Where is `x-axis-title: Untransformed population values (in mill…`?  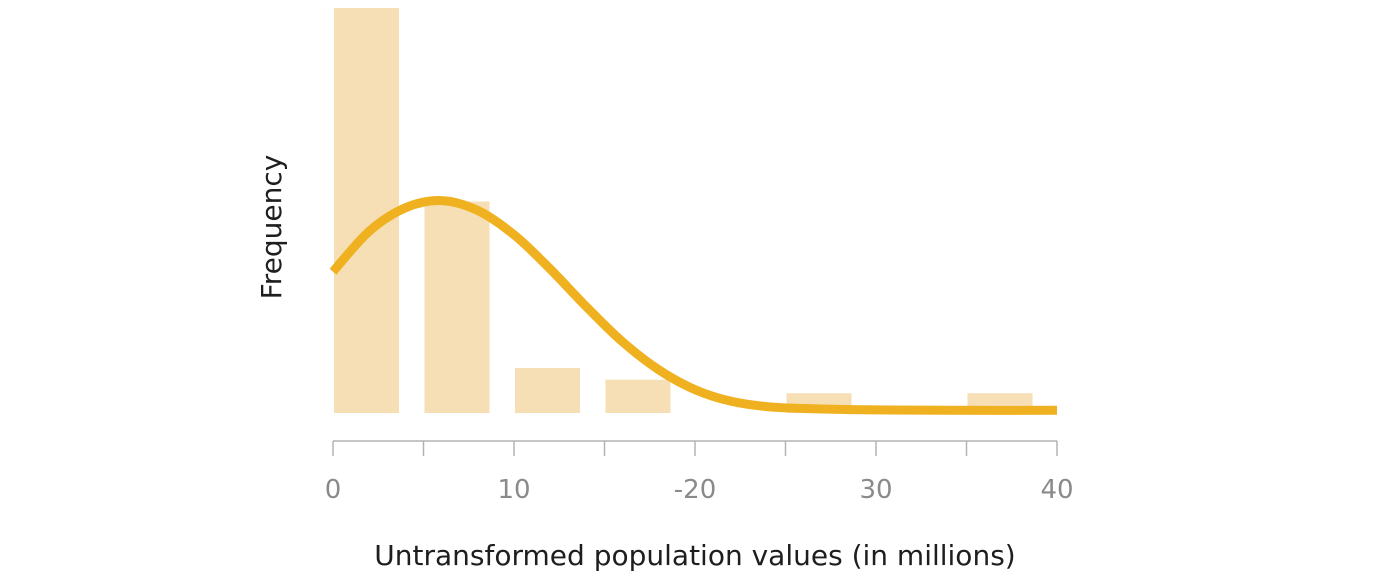 x-axis-title: Untransformed population values (in mill… is located at coordinates (694, 555).